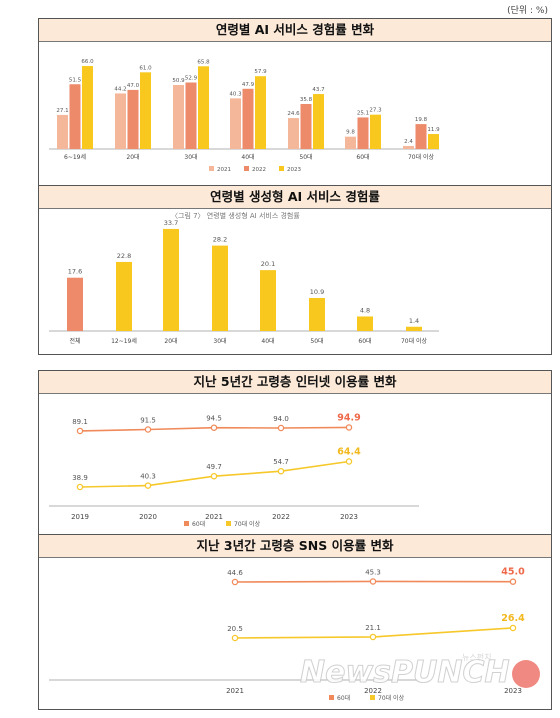 The height and width of the screenshot is (718, 560). What do you see at coordinates (260, 72) in the screenshot?
I see `chart1-value-label: 57.9` at bounding box center [260, 72].